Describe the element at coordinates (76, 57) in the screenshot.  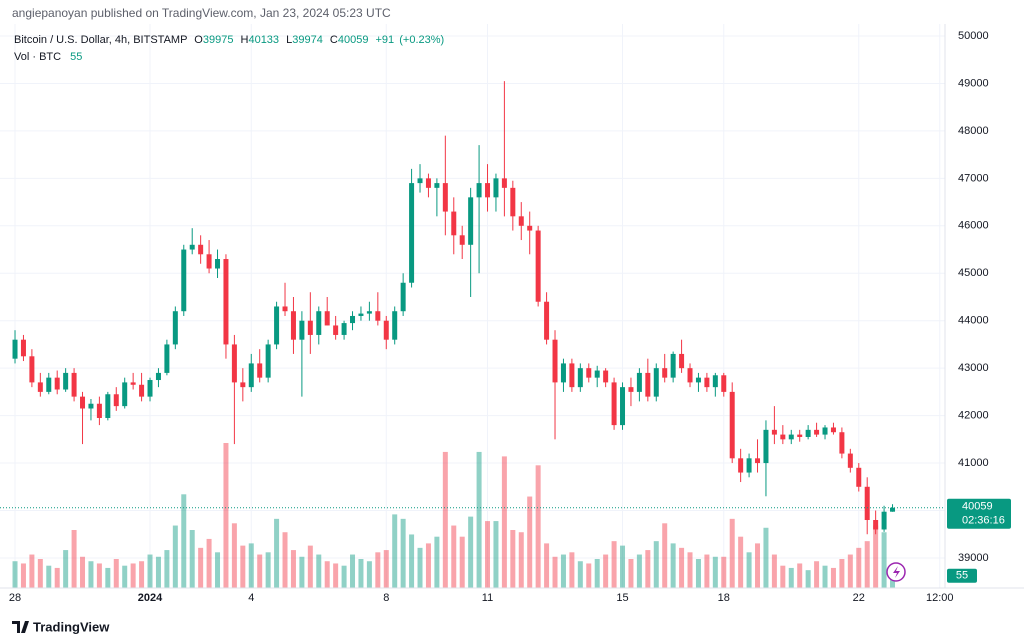
I see `vol-value: 55` at that location.